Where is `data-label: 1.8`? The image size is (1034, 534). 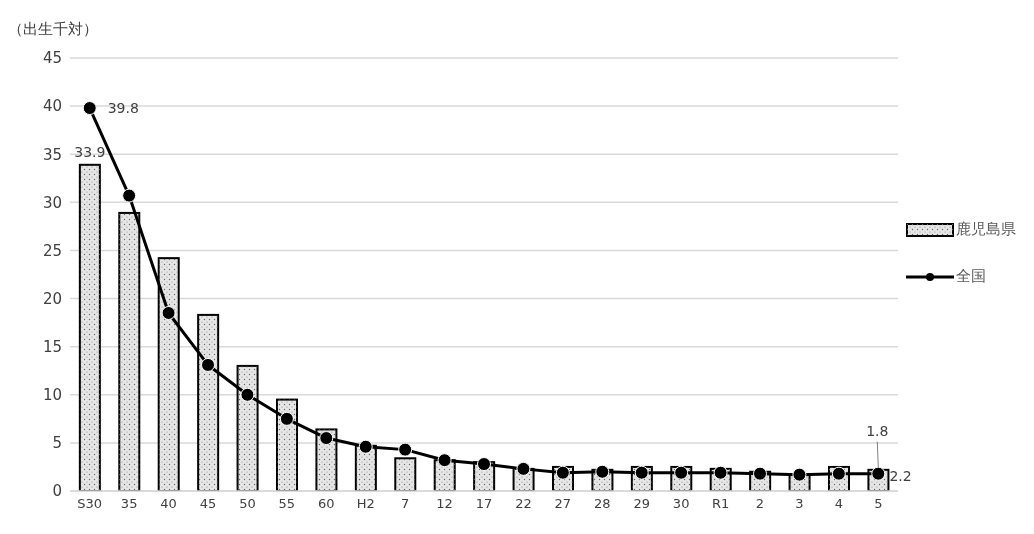 data-label: 1.8 is located at coordinates (877, 430).